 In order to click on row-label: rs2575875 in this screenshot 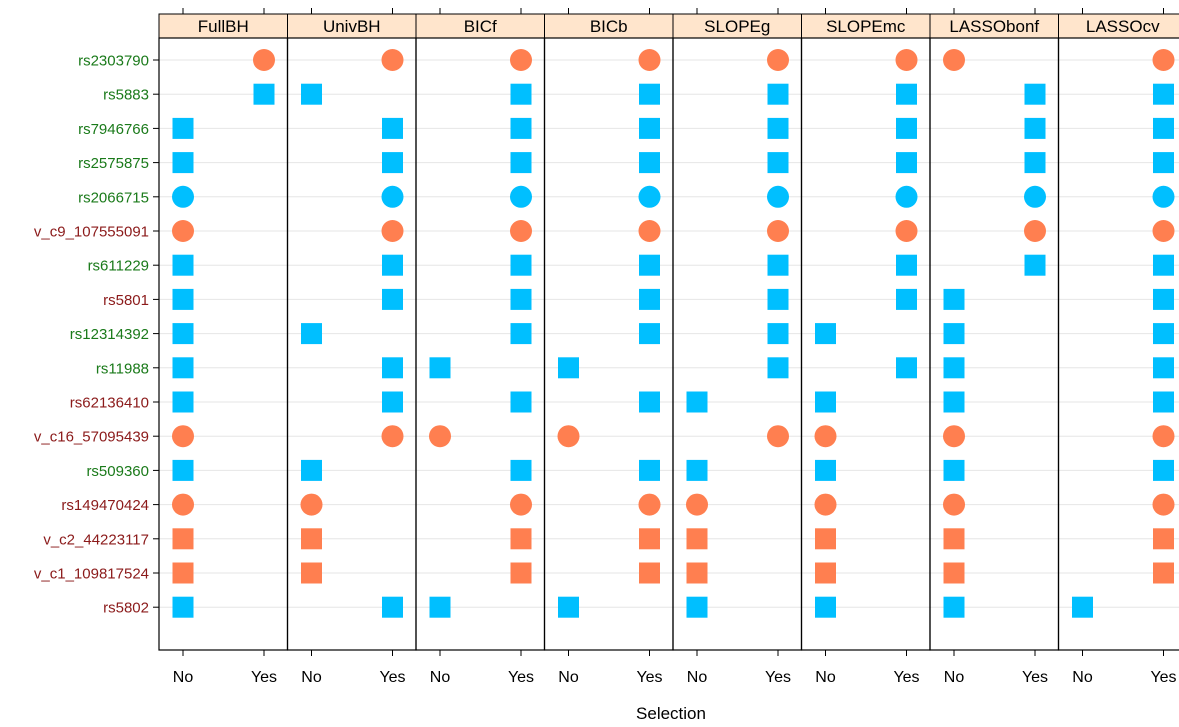, I will do `click(113, 163)`.